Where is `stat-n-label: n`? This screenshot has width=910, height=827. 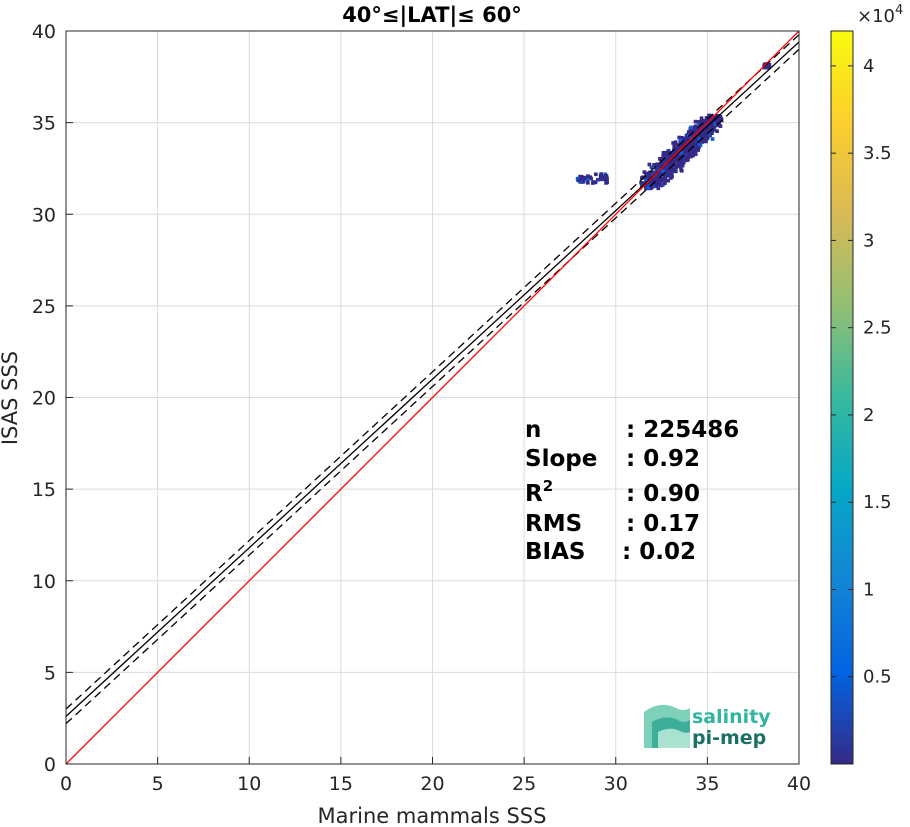
stat-n-label: n is located at coordinates (533, 430).